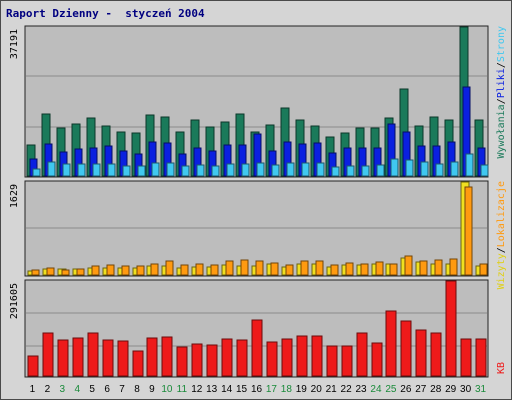 The width and height of the screenshot is (512, 400). What do you see at coordinates (436, 389) in the screenshot?
I see `x-label-day-28: 28` at bounding box center [436, 389].